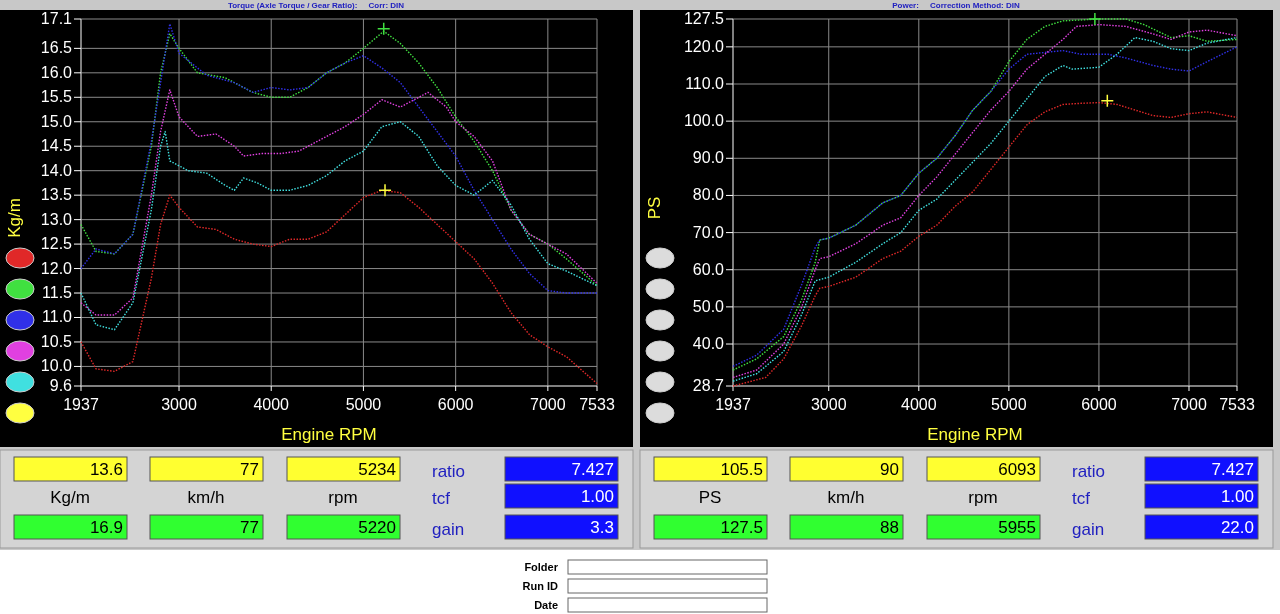  Describe the element at coordinates (708, 158) in the screenshot. I see `y-tick-label: 90.0` at that location.